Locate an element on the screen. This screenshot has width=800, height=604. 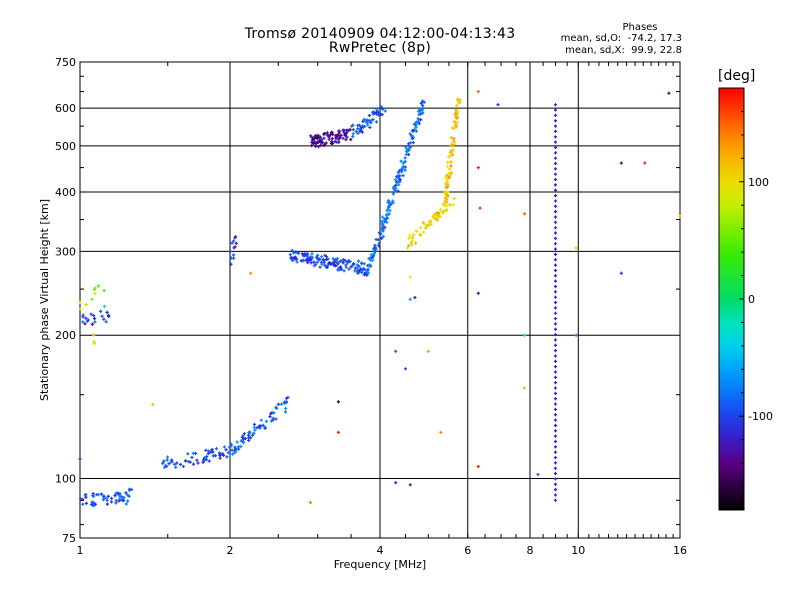
stats-x-mode: mean, sd,X: 99.9, 22.8 is located at coordinates (623, 50).